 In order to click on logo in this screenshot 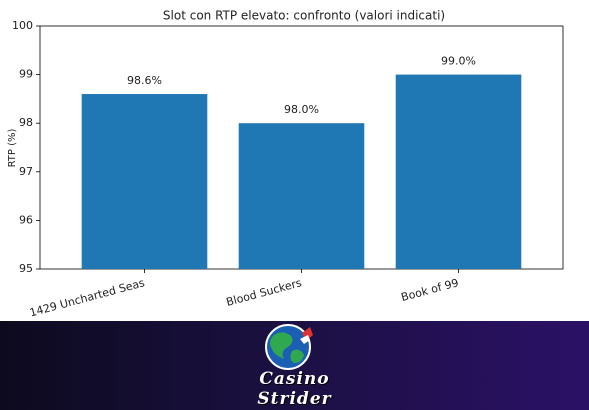, I will do `click(289, 347)`.